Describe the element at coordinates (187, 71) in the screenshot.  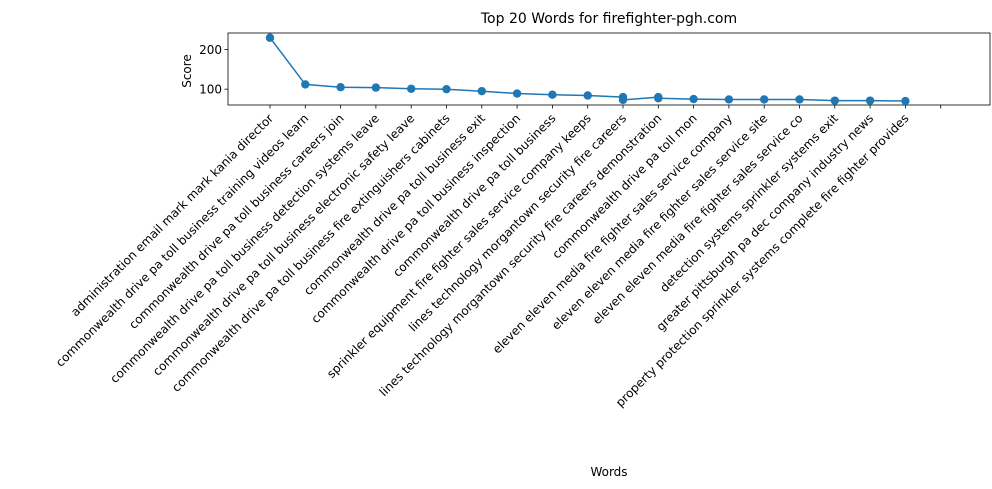
I see `y-axis-label: Score` at that location.